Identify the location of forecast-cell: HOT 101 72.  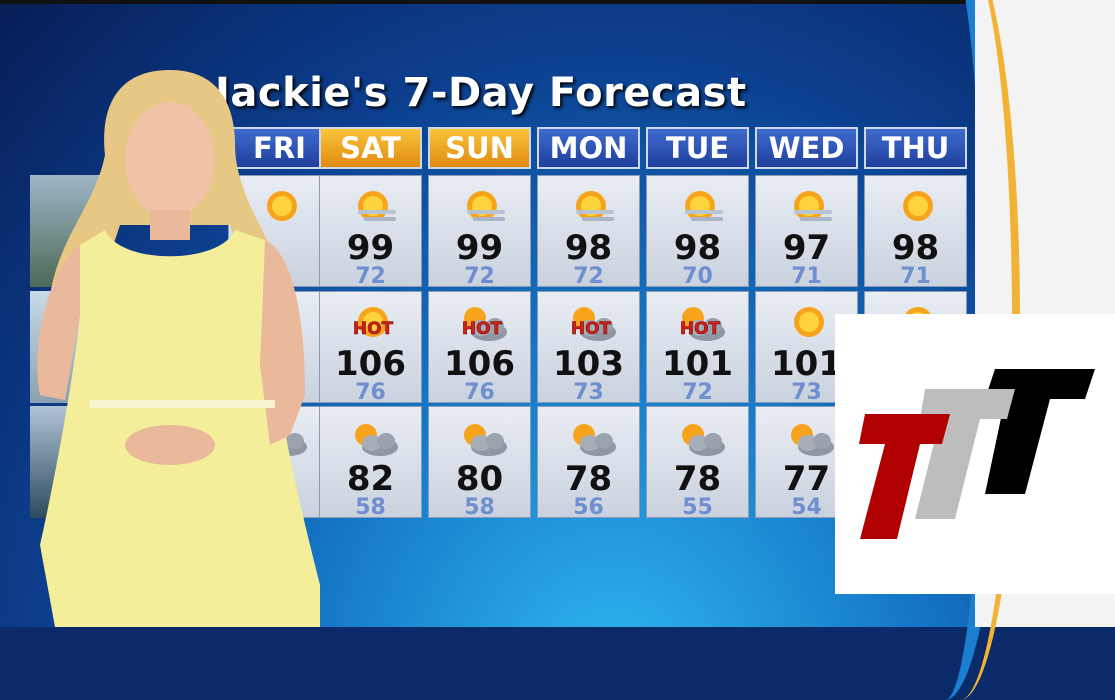
(697, 348).